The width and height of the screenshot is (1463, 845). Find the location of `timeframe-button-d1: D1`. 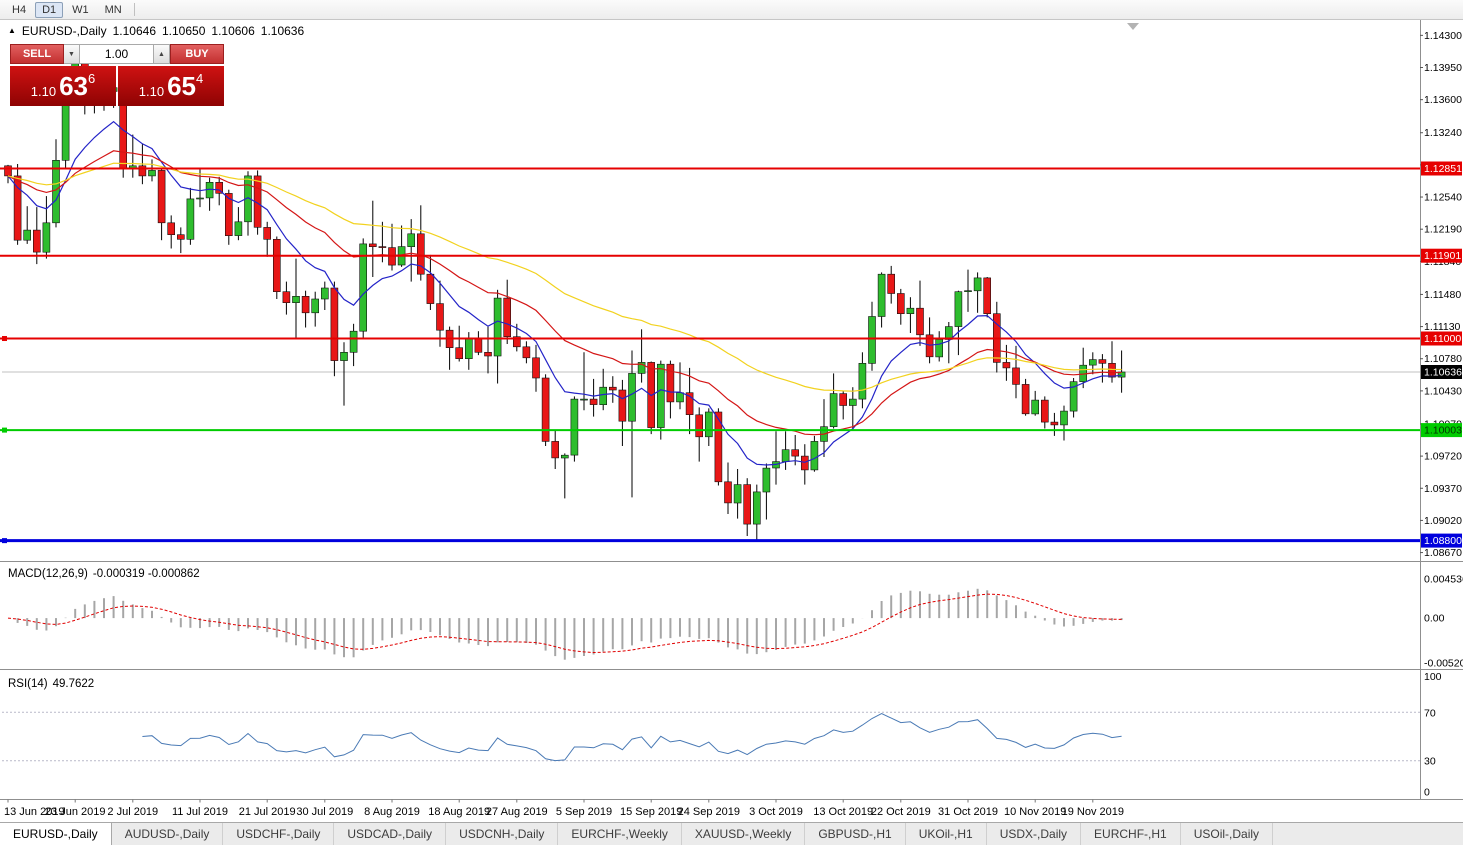

timeframe-button-d1: D1 is located at coordinates (49, 9).